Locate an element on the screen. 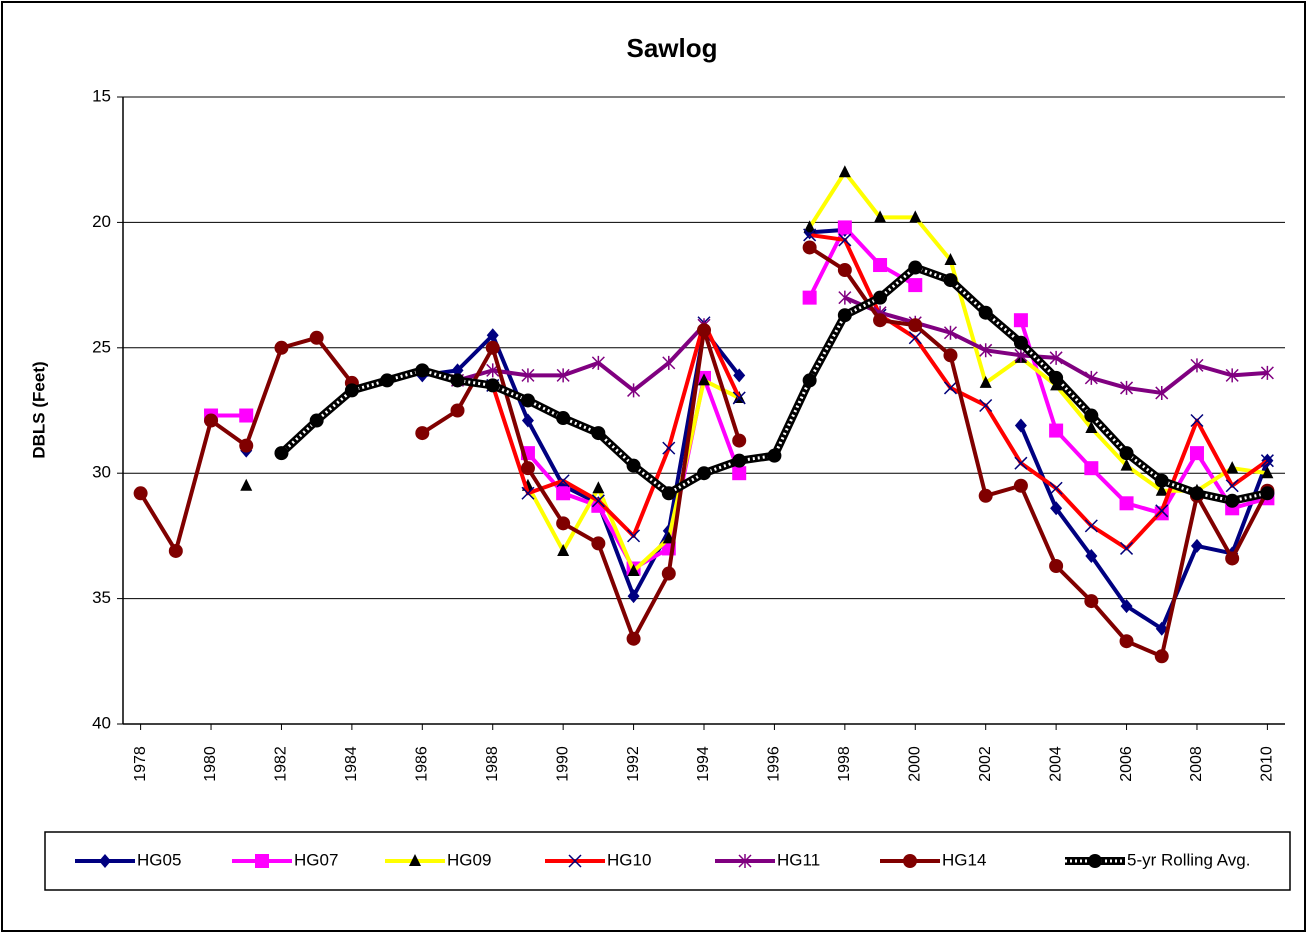  x-tick-label: 1988 is located at coordinates (492, 764).